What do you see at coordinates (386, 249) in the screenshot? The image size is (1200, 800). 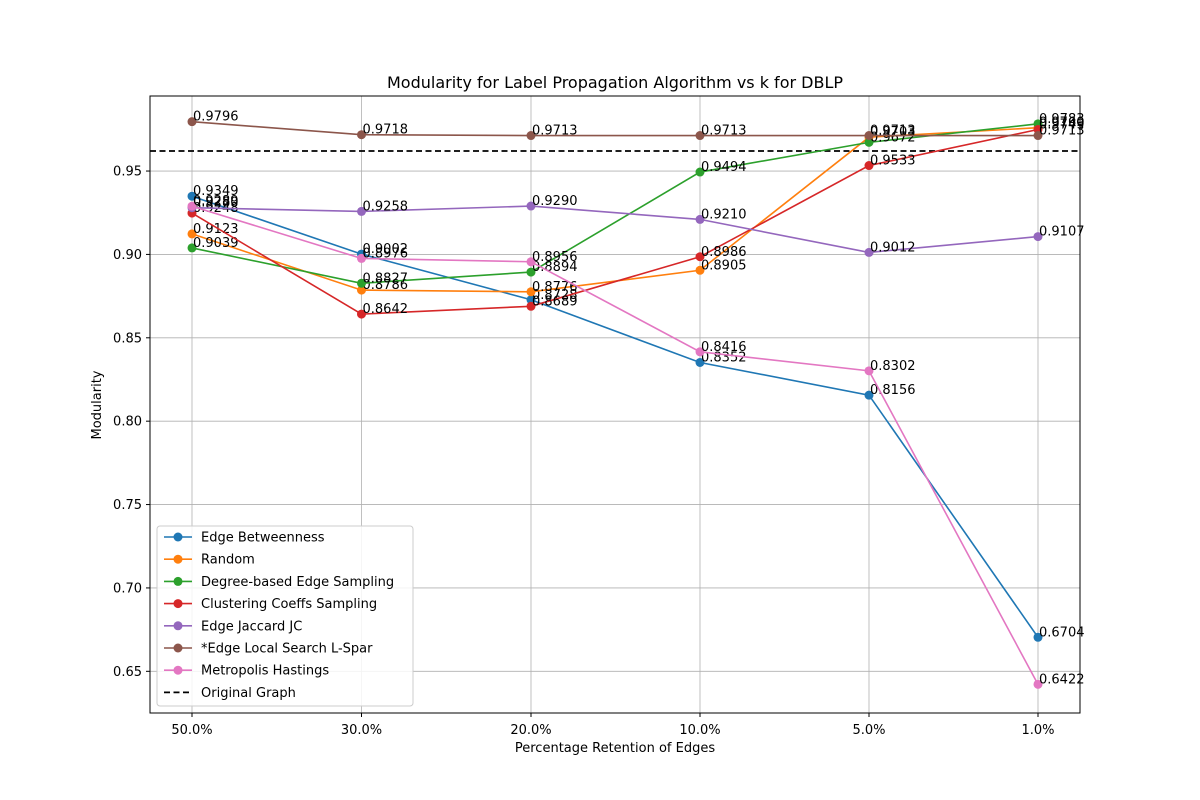 I see `data-label: 0.9002` at bounding box center [386, 249].